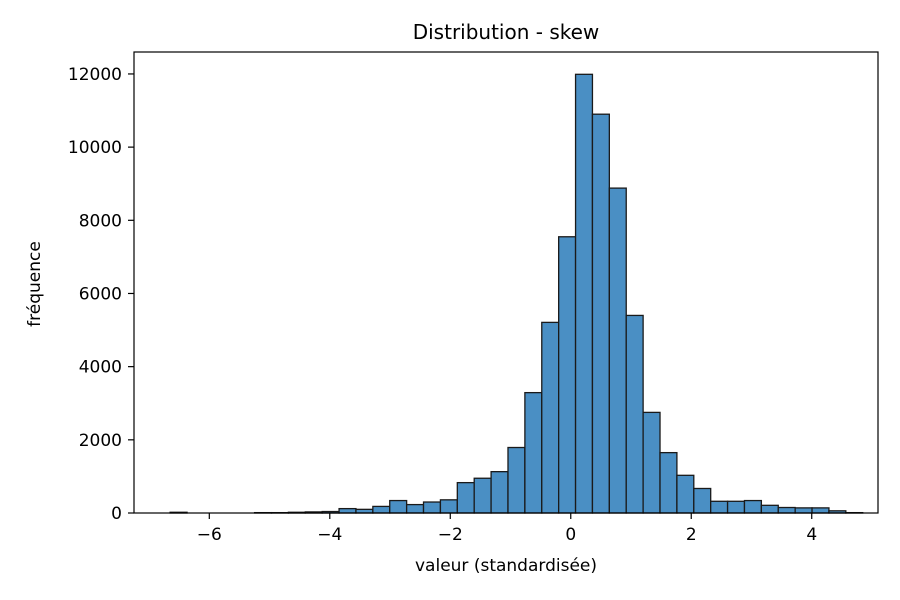 The height and width of the screenshot is (600, 900). I want to click on x-tick-label: 2, so click(691, 535).